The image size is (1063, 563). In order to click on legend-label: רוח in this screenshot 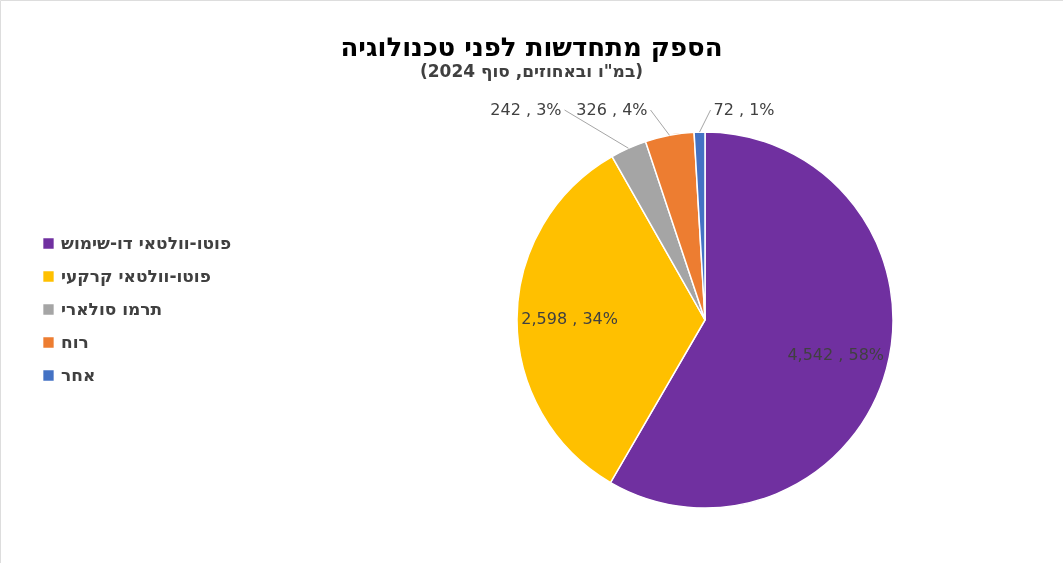, I will do `click(75, 341)`.